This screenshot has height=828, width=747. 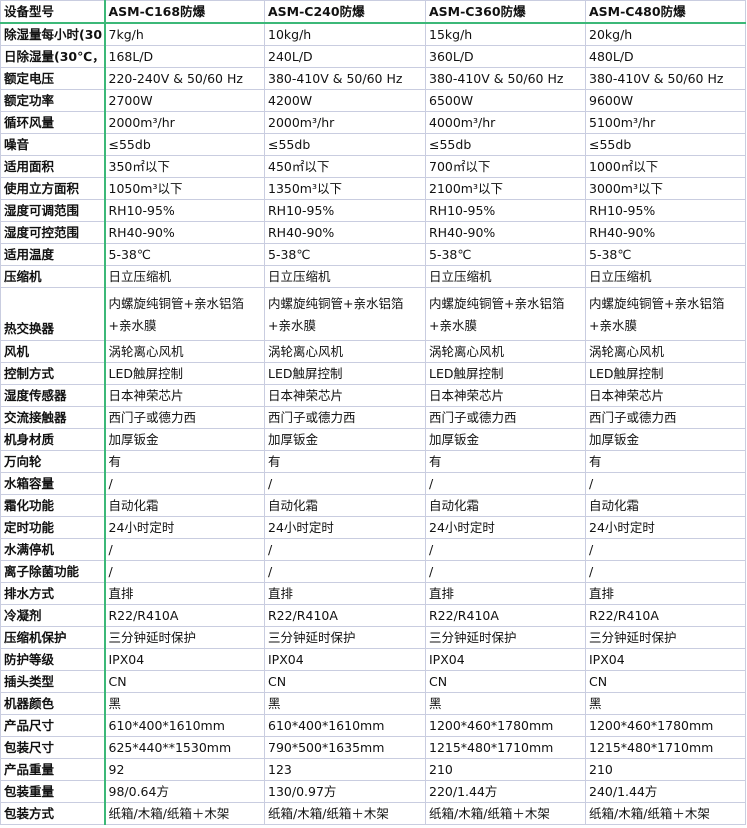 What do you see at coordinates (53, 351) in the screenshot?
I see `row-label: 风机` at bounding box center [53, 351].